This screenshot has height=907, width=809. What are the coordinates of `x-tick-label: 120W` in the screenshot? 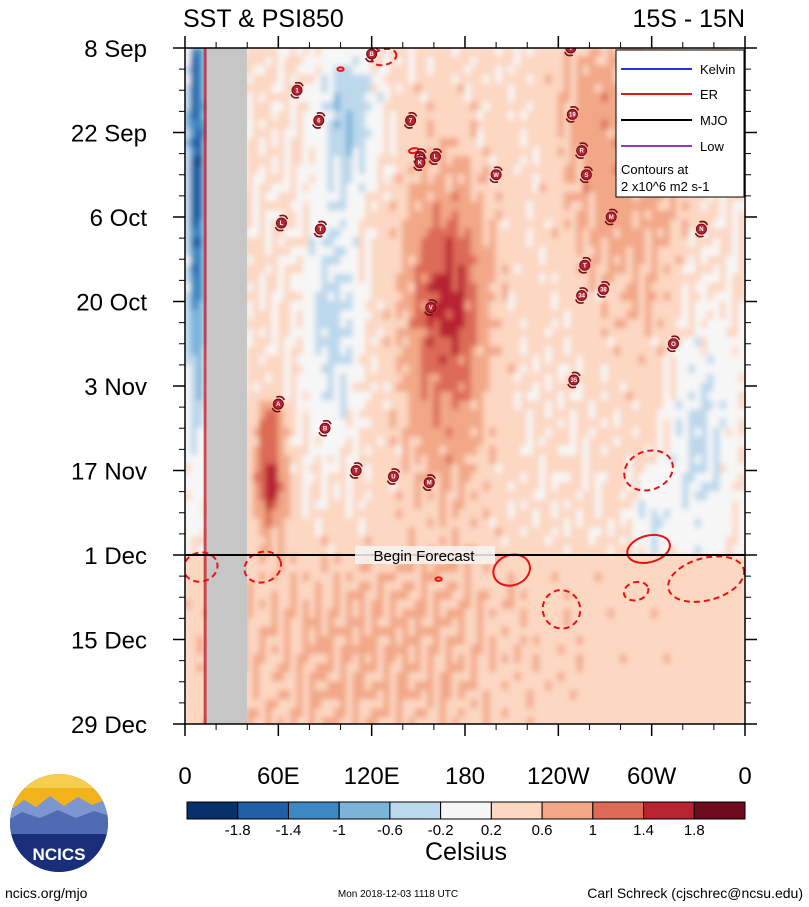 It's located at (558, 776).